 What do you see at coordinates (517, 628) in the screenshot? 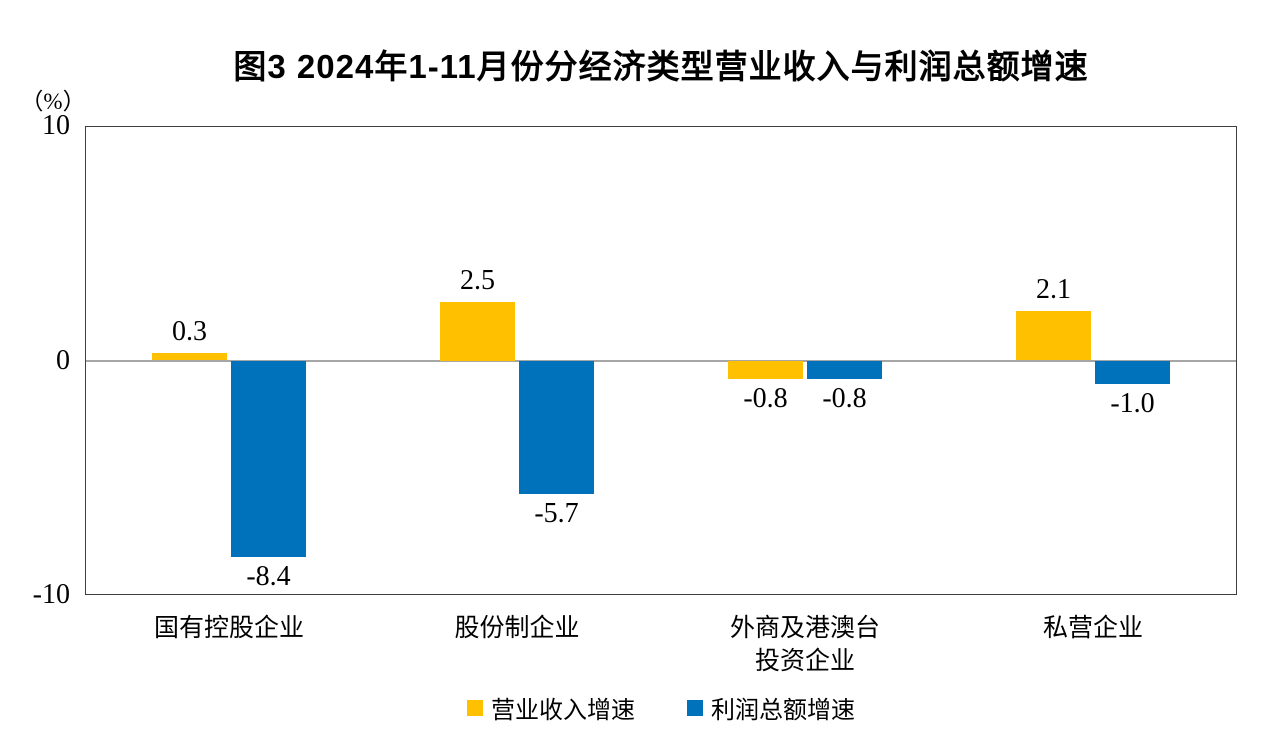
I see `category-label: 股份制企业` at bounding box center [517, 628].